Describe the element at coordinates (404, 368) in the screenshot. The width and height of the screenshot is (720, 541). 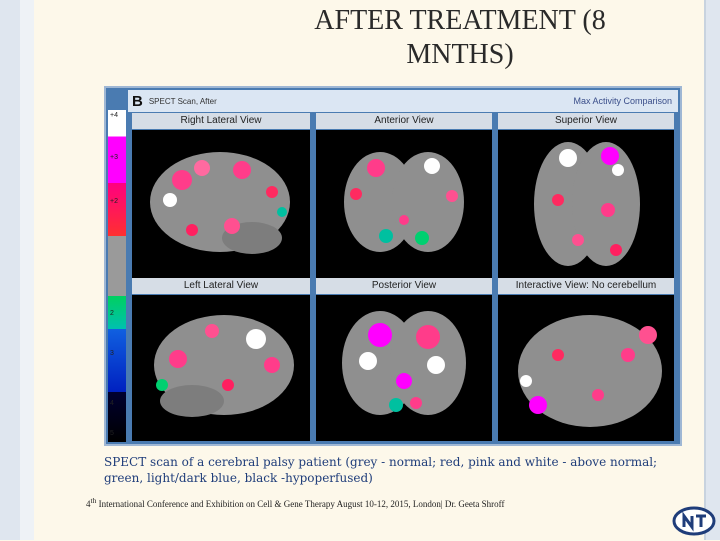
I see `brain-posterior` at that location.